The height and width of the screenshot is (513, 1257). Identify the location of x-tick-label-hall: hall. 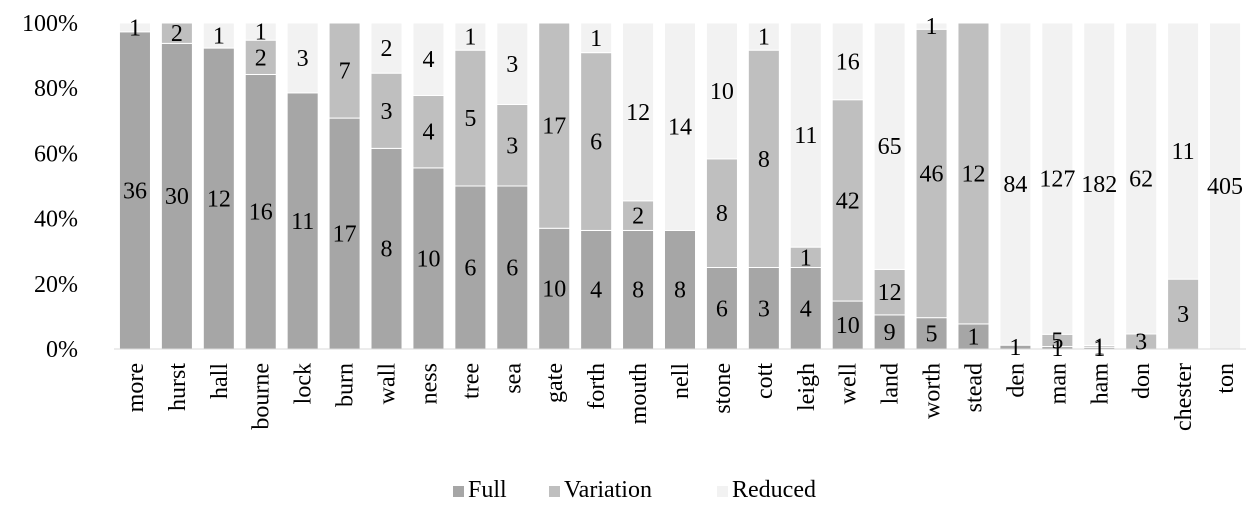
(220, 381).